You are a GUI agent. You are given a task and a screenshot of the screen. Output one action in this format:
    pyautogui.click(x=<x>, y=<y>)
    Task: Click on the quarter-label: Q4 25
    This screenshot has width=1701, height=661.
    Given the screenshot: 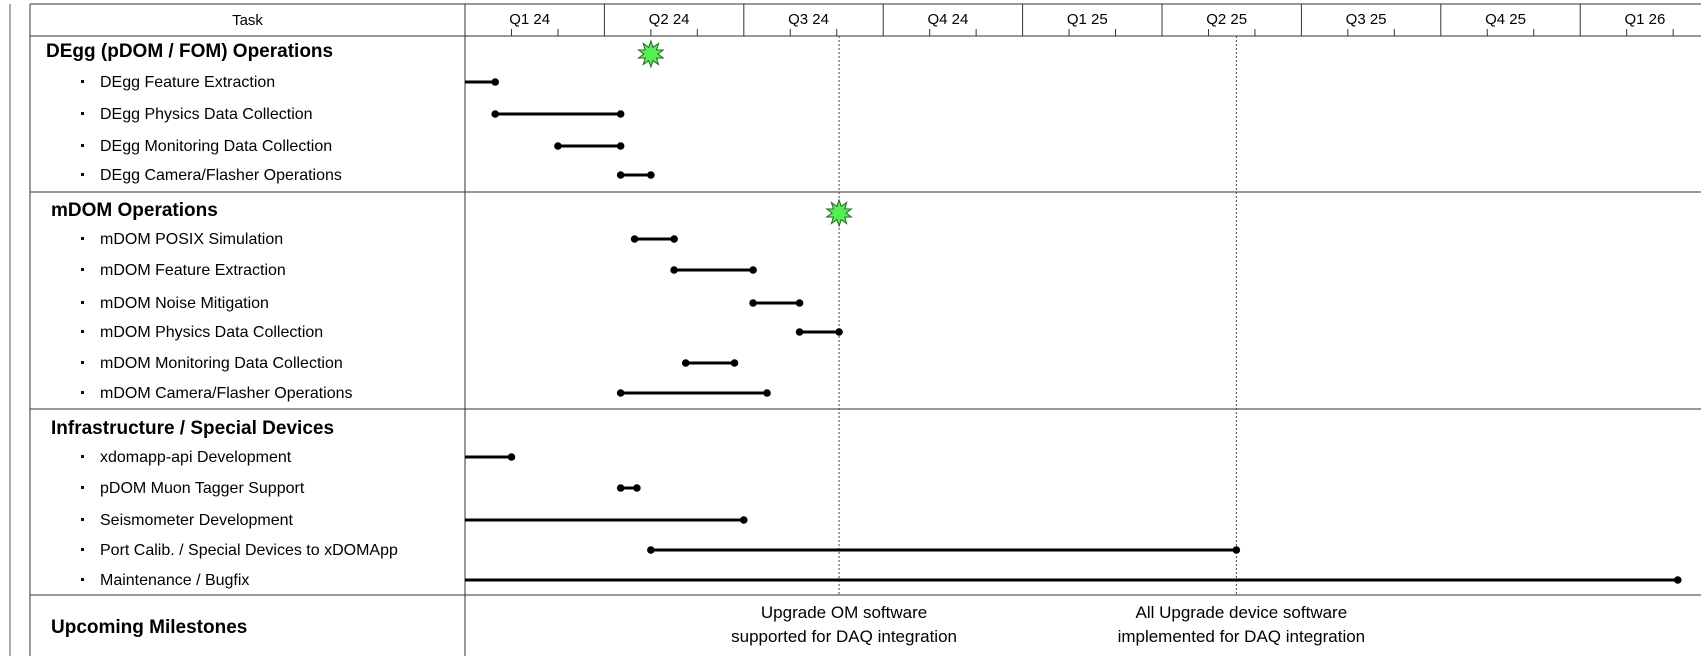 What is the action you would take?
    pyautogui.click(x=1505, y=19)
    